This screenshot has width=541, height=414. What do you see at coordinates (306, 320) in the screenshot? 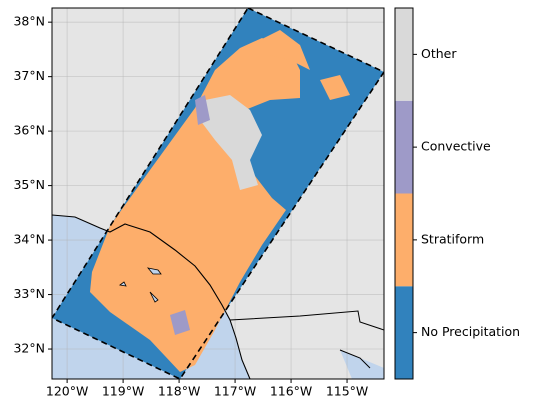
I see `border` at bounding box center [306, 320].